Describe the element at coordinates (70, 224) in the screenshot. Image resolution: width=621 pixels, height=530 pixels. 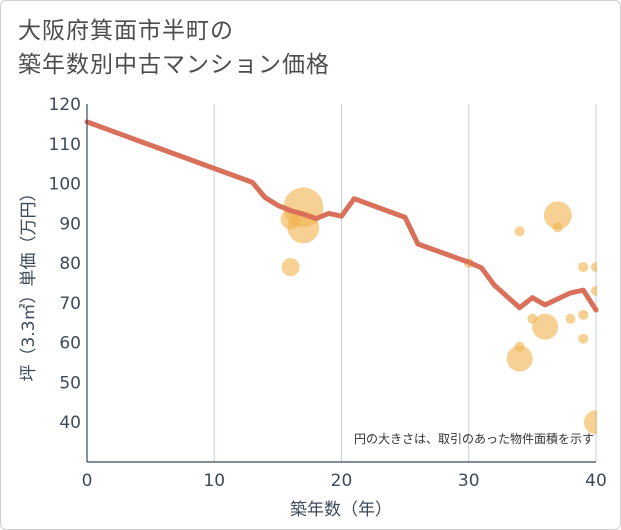
I see `y-tick-label: 90` at that location.